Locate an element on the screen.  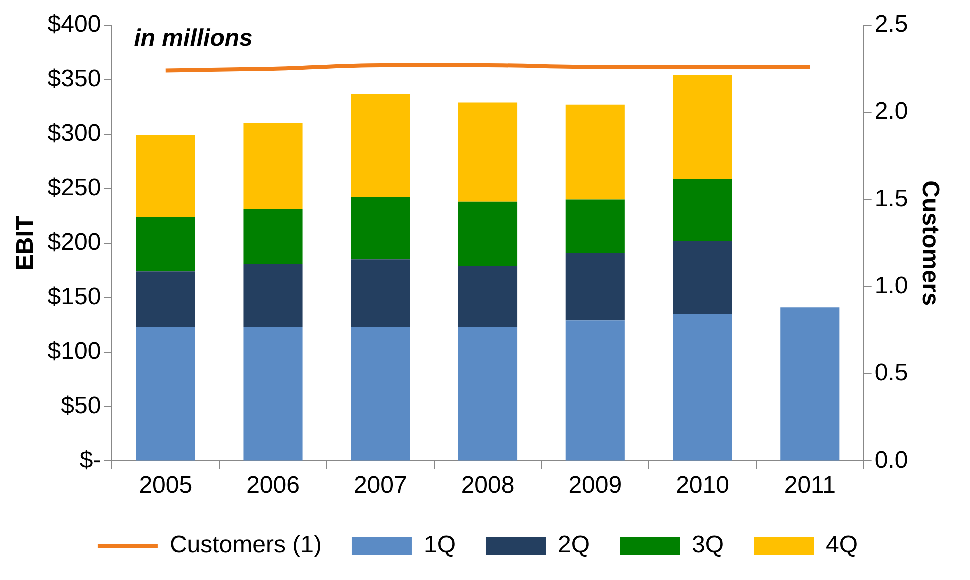
y-tick-label: $100 is located at coordinates (75, 351).